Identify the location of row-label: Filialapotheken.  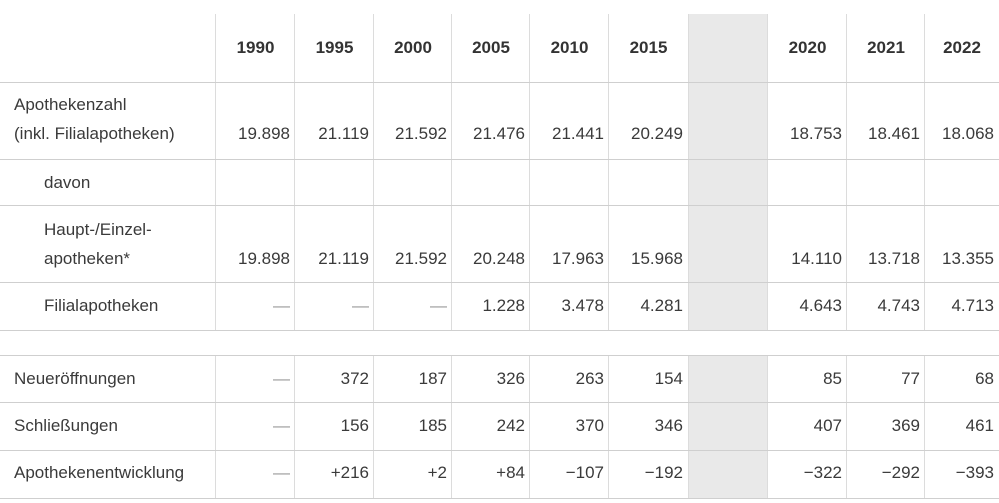
(101, 305).